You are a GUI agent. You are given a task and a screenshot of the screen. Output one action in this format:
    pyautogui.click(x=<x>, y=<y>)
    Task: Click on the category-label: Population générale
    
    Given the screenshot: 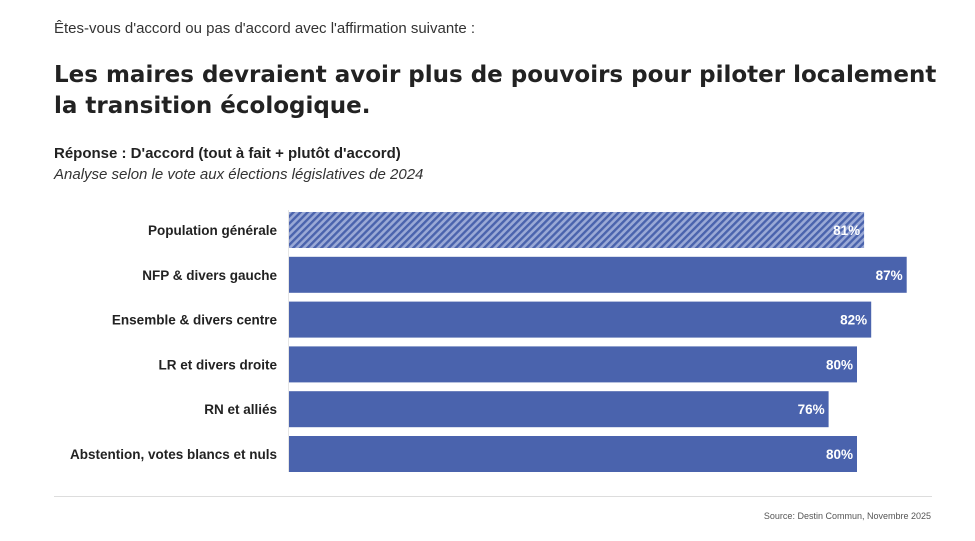 What is the action you would take?
    pyautogui.click(x=213, y=230)
    